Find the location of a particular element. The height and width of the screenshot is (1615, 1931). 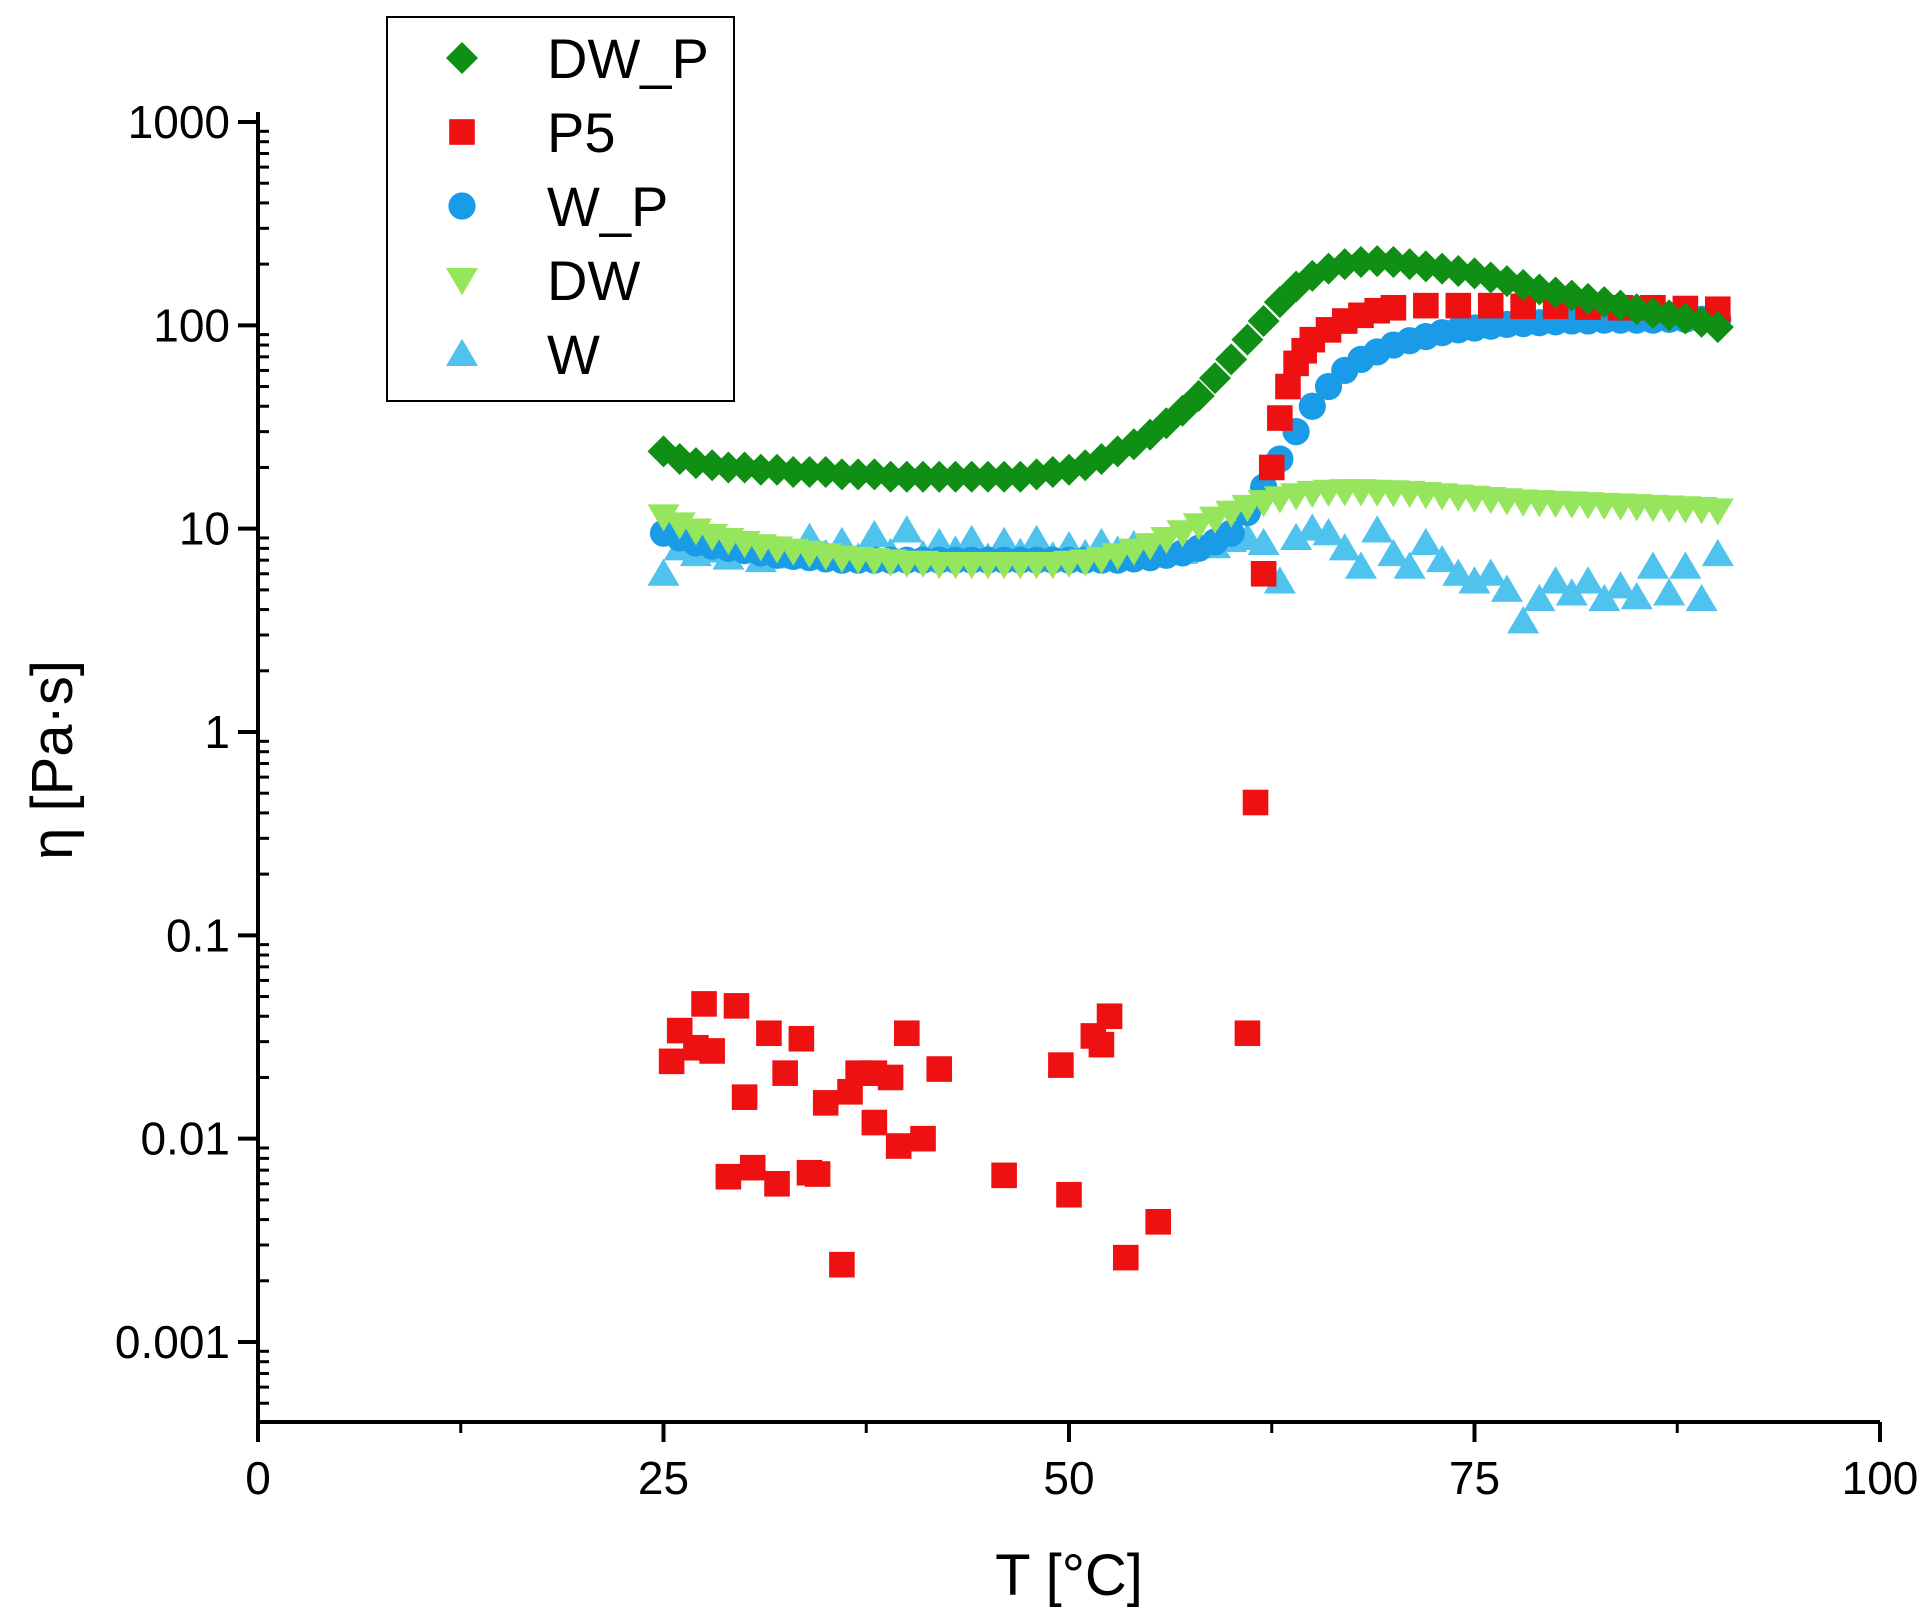

legend-marker-DW is located at coordinates (462, 282).